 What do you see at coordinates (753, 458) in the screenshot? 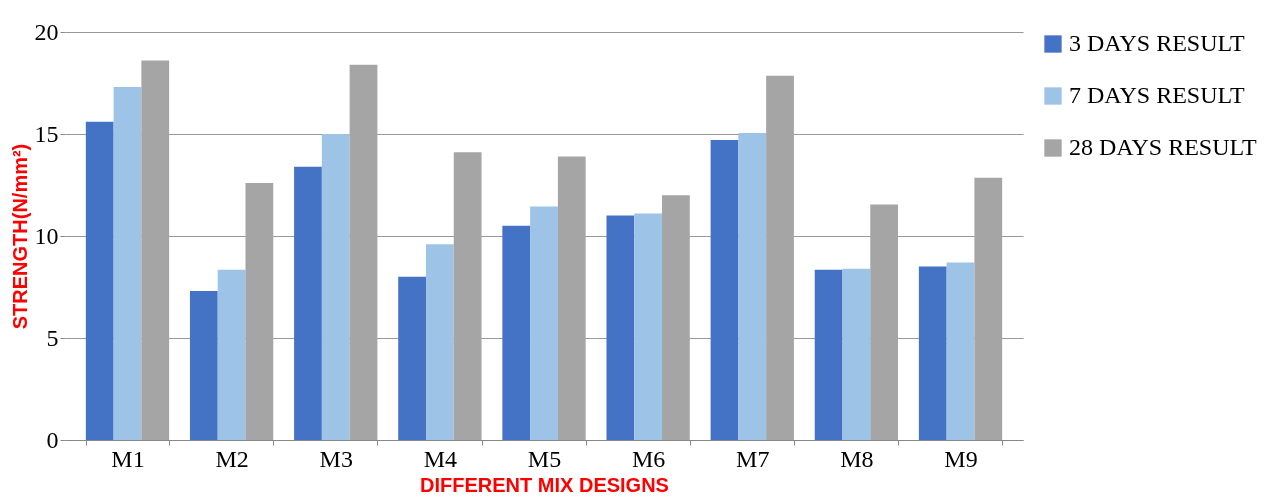
I see `x-tick-label: M7` at bounding box center [753, 458].